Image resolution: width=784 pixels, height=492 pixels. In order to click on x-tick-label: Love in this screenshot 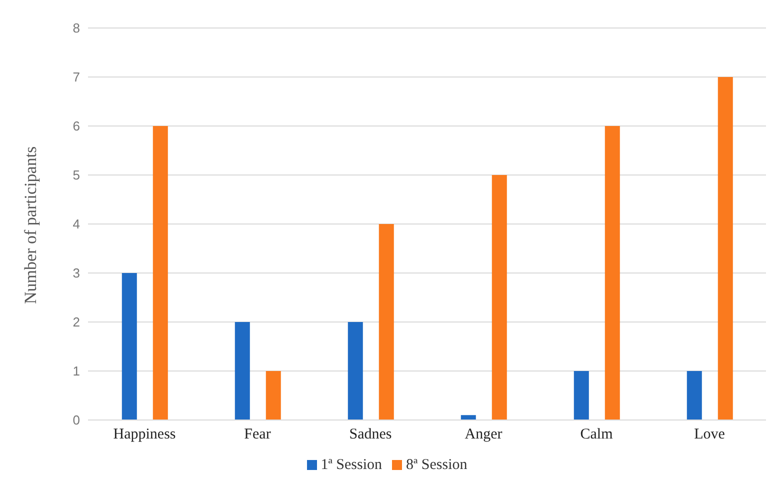, I will do `click(710, 434)`.